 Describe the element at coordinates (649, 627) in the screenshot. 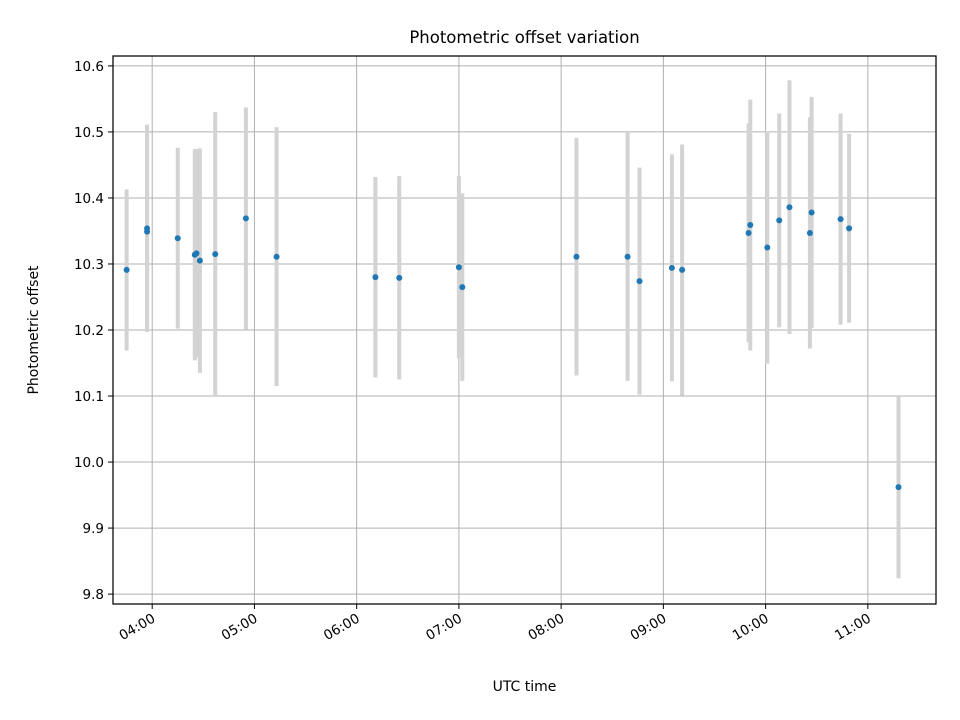

I see `x-tick-label: 09:00` at that location.